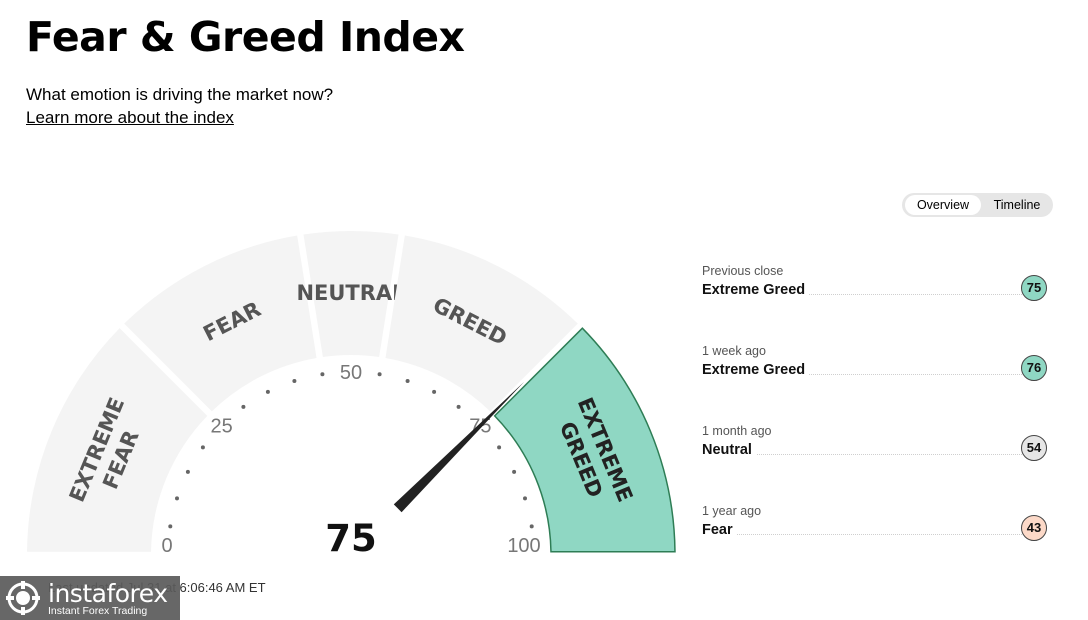 This screenshot has height=620, width=1088. What do you see at coordinates (943, 205) in the screenshot?
I see `overview-toggle-button: Overview` at bounding box center [943, 205].